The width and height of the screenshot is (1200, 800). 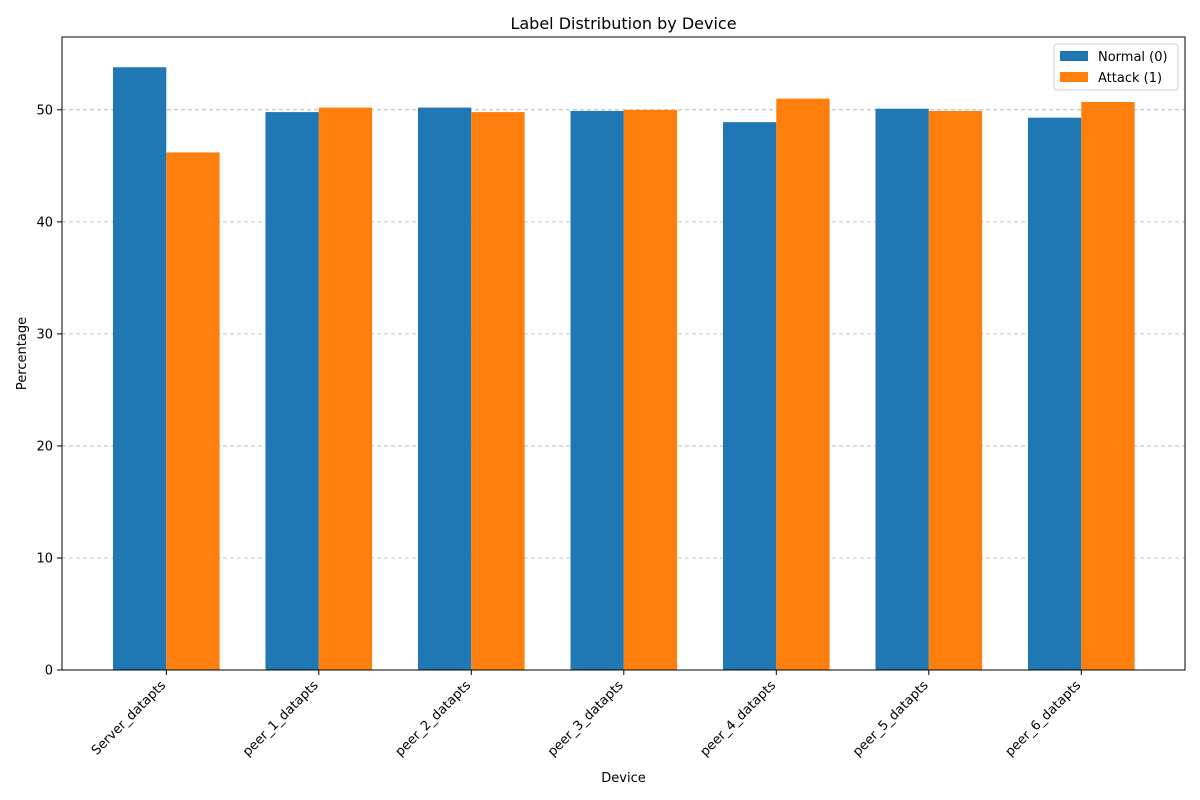 I want to click on x-tick-label: Server_datapts, so click(x=129, y=718).